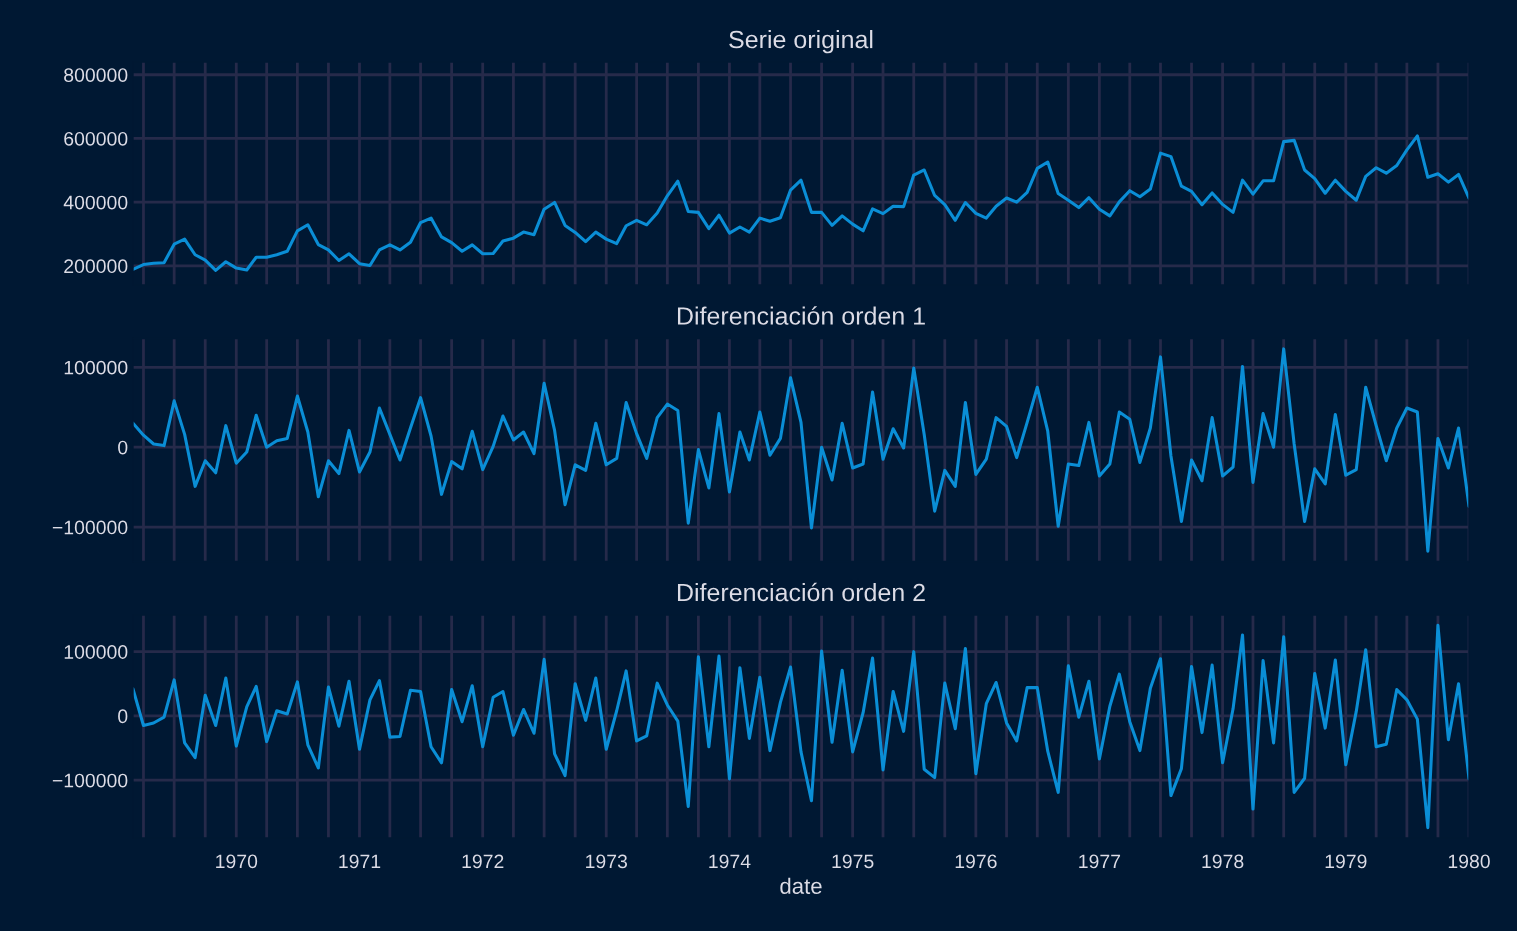  I want to click on x-tick-label: 1976, so click(976, 861).